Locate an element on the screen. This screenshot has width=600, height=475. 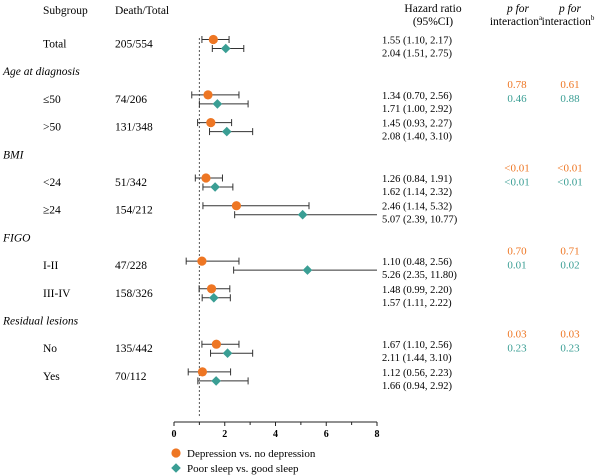
hazard-ratio-ci-value: 5.26 (2.35, 11.80) is located at coordinates (419, 275).